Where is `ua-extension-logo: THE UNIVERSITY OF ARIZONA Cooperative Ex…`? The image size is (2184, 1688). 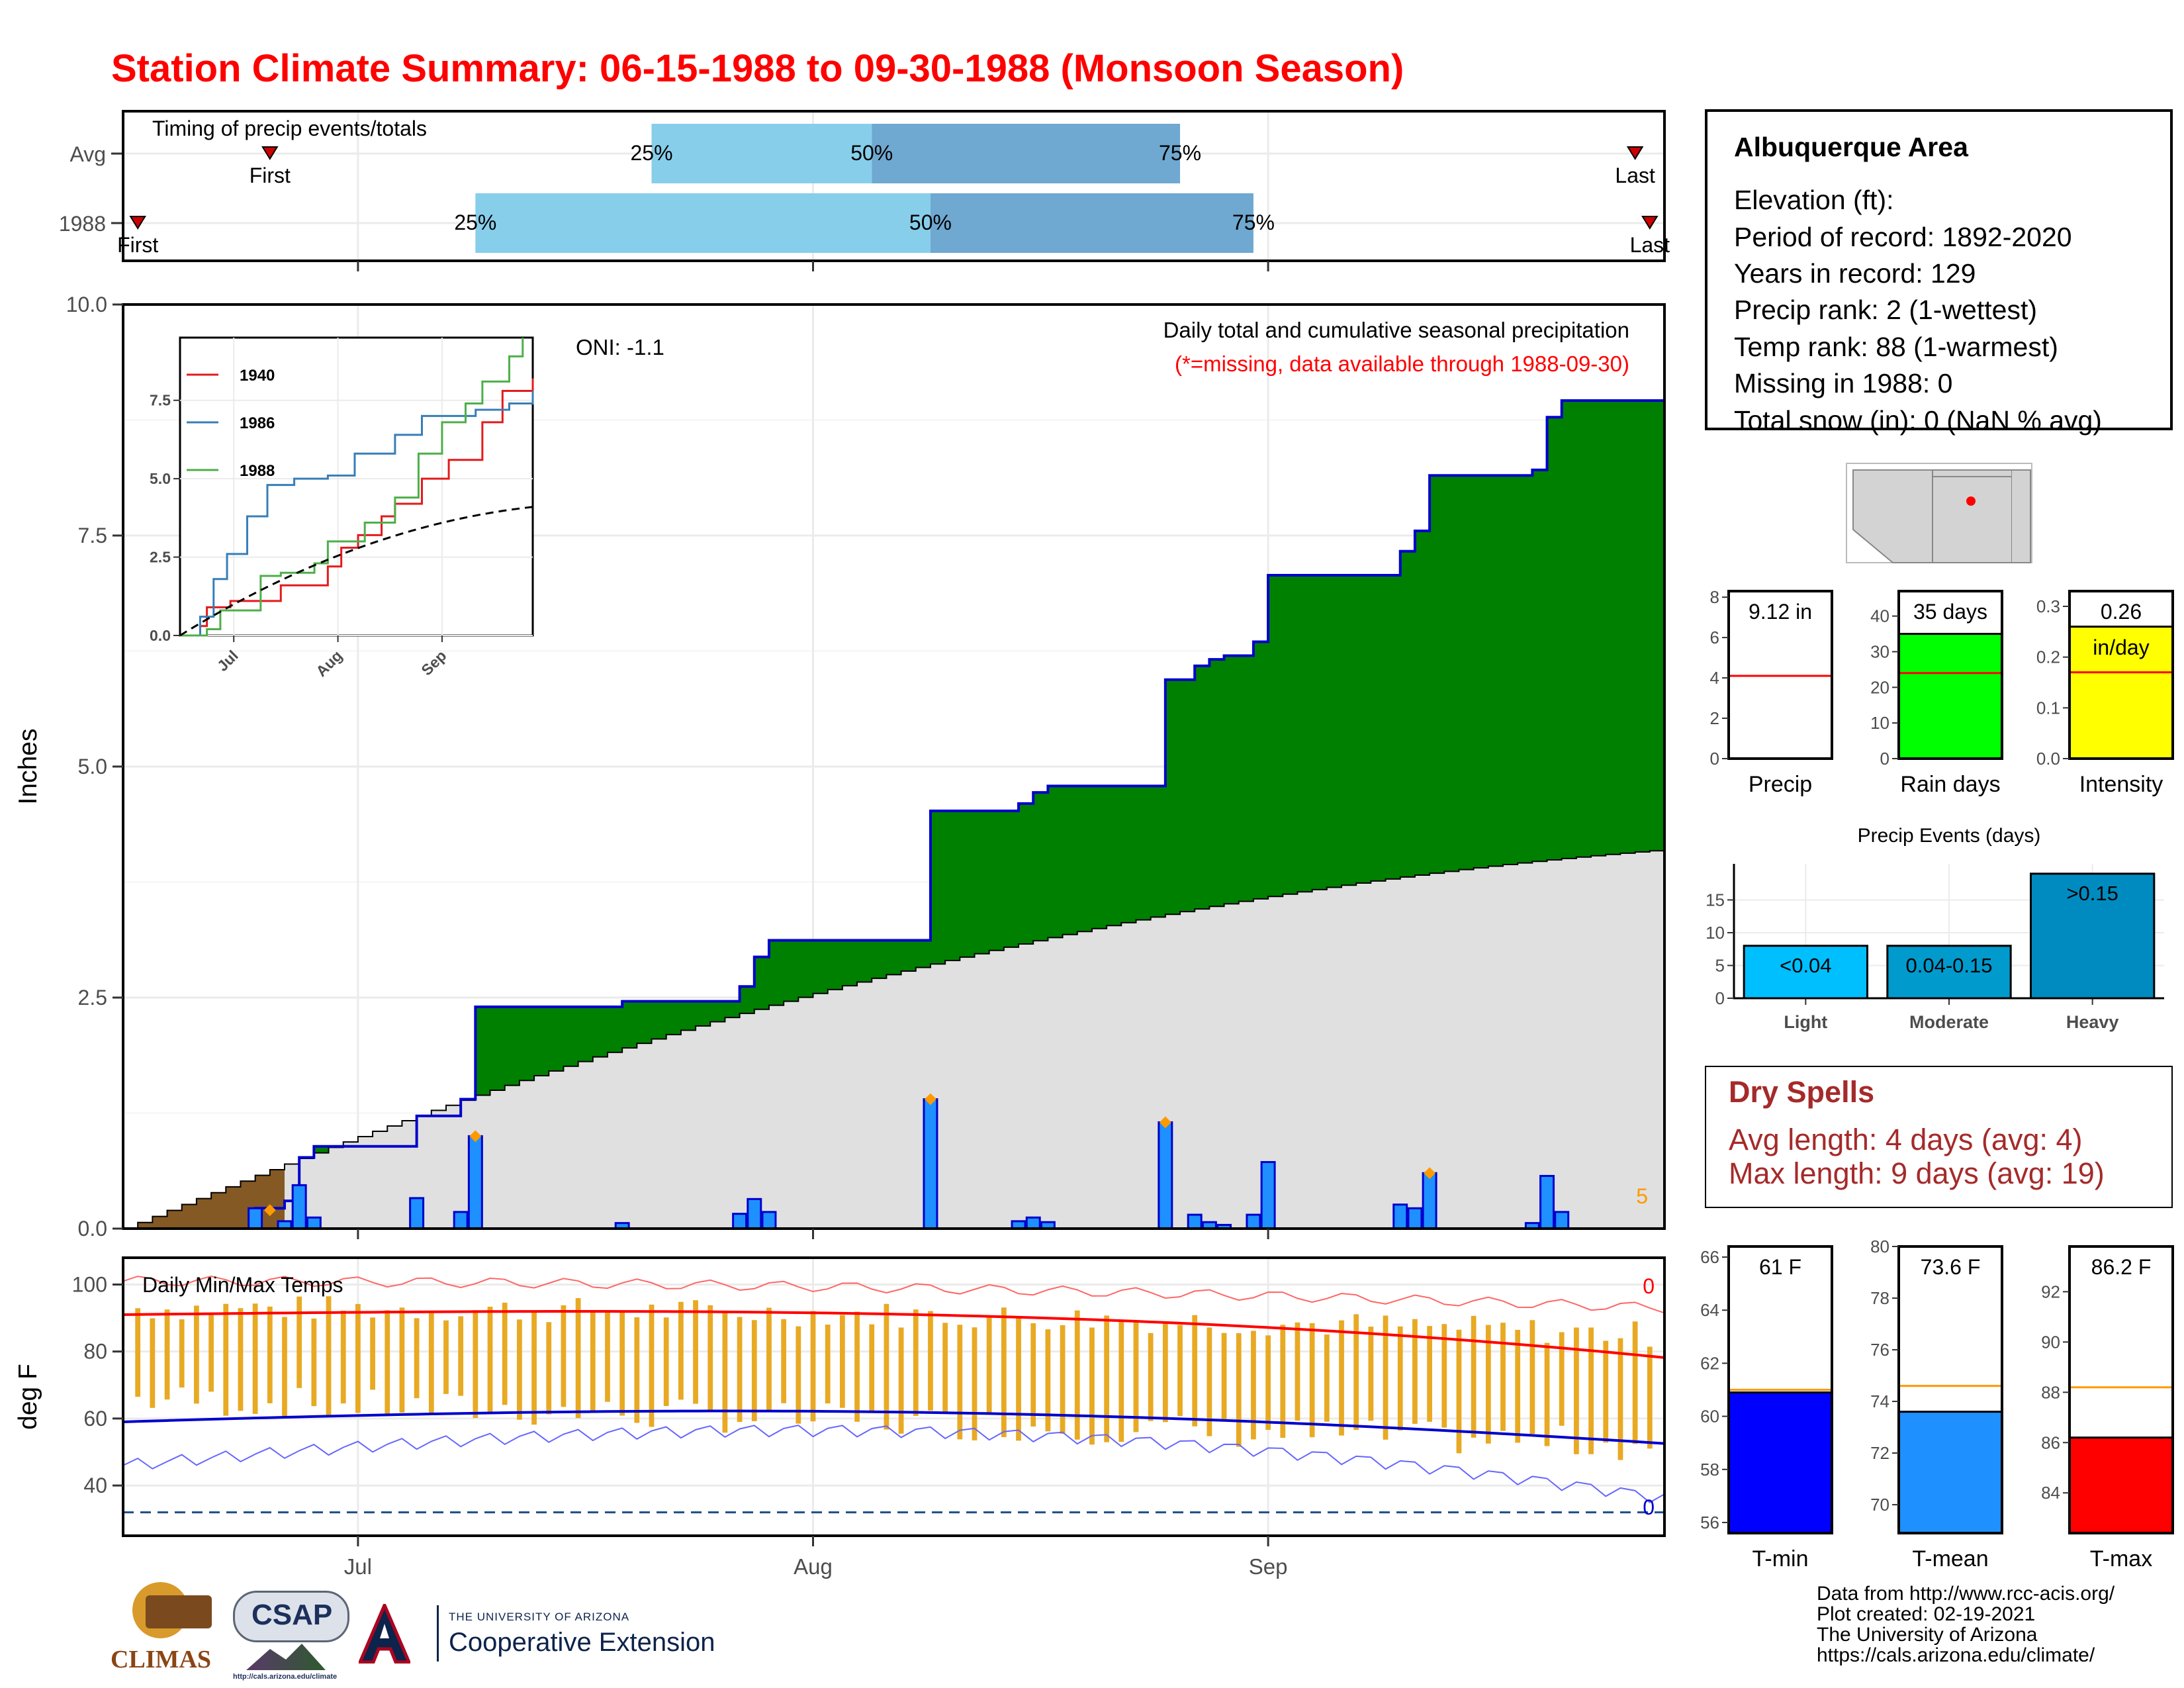 ua-extension-logo: THE UNIVERSITY OF ARIZONA Cooperative Ex… is located at coordinates (550, 1635).